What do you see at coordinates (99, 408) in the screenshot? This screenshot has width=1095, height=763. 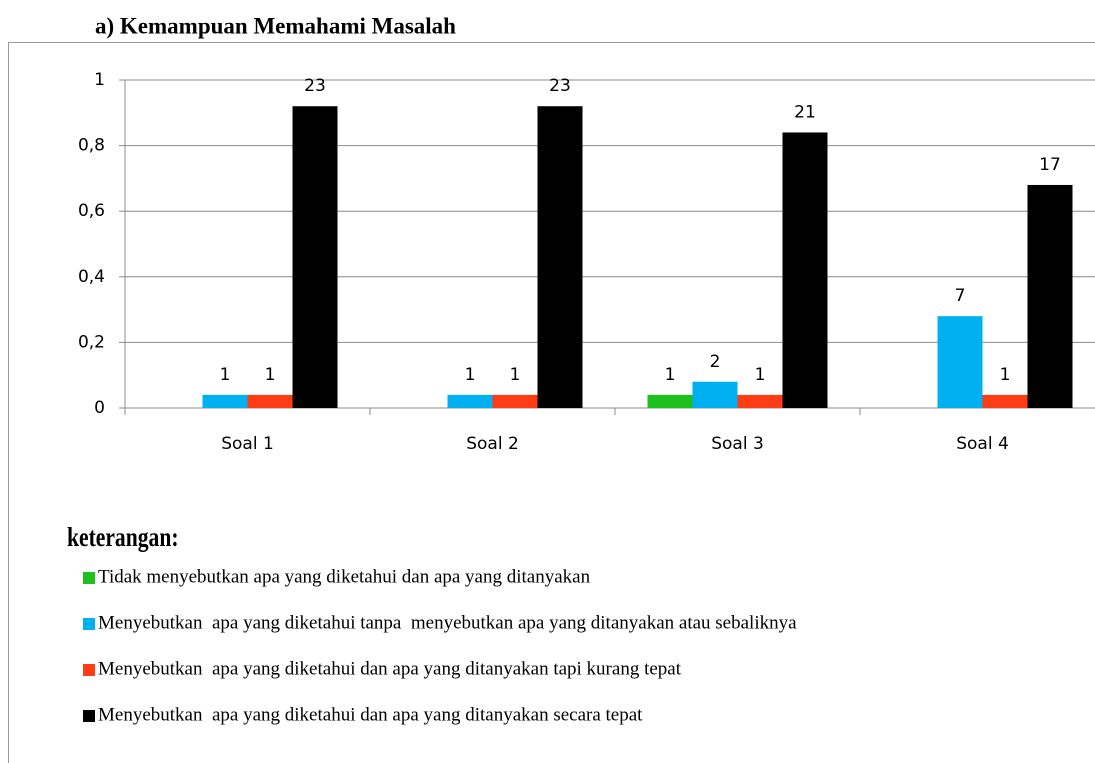 I see `y-tick-label: 0` at bounding box center [99, 408].